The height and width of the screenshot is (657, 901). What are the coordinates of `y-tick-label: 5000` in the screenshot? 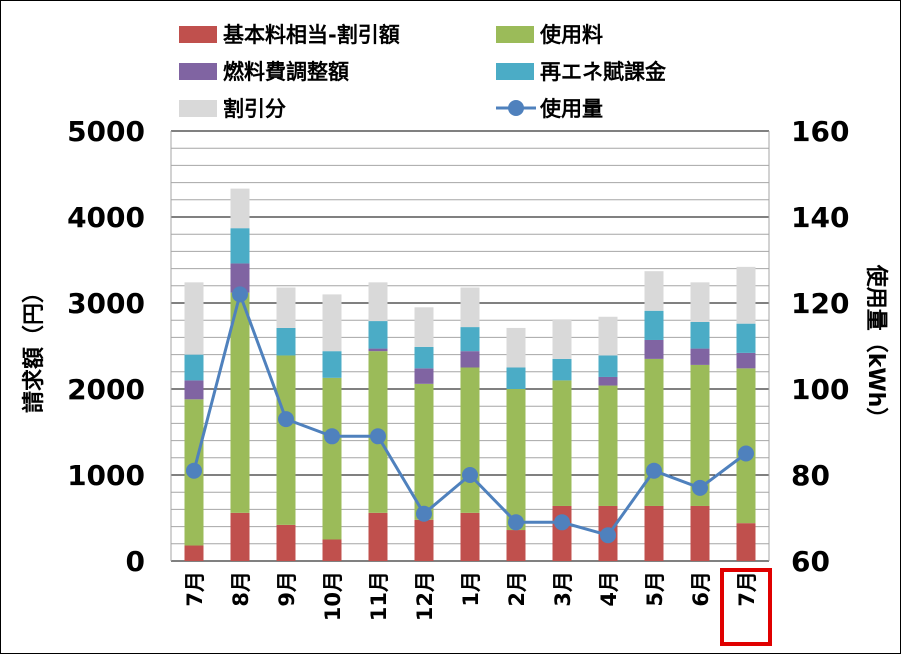 It's located at (106, 131).